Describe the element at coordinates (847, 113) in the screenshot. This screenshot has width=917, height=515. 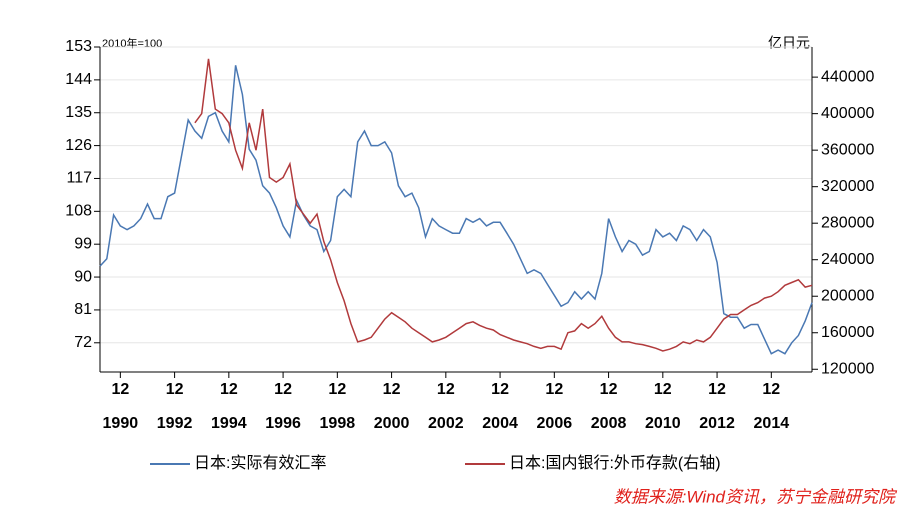
I see `y2-tick-label: 400000` at that location.